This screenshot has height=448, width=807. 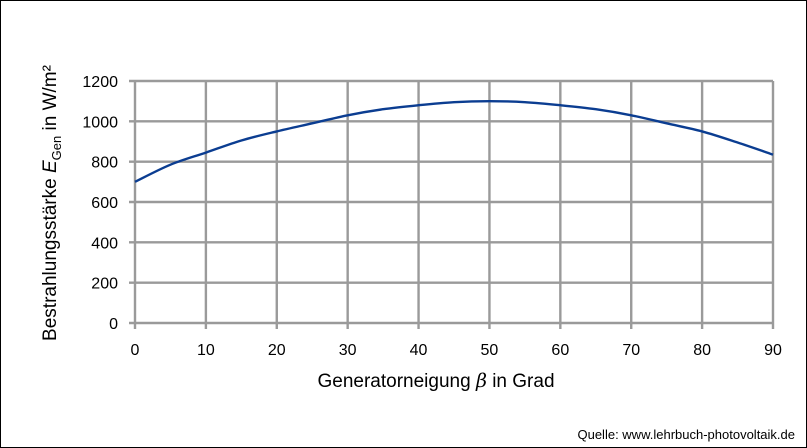 I want to click on x-tick-label: 0, so click(x=135, y=350).